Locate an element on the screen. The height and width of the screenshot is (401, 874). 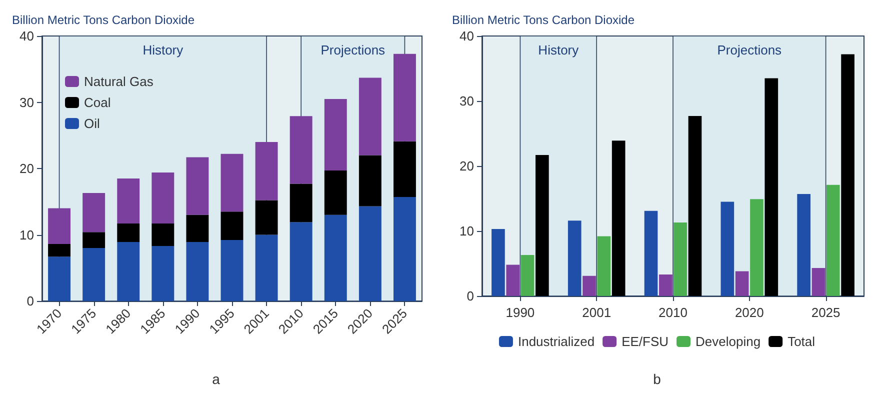
text: b is located at coordinates (657, 379).